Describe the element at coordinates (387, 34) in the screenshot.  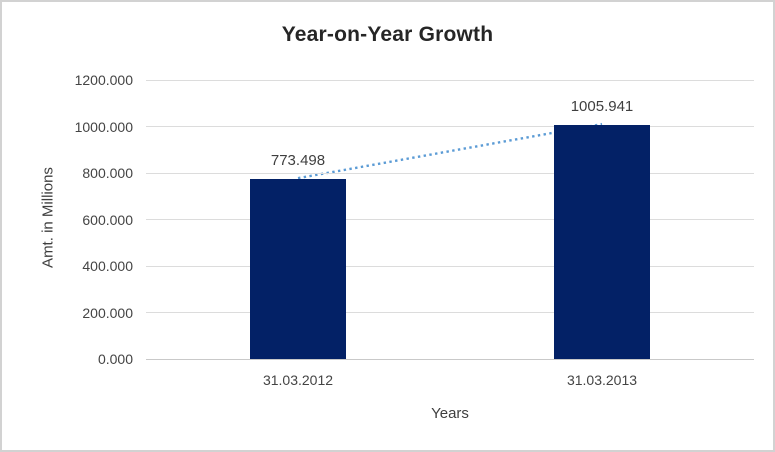
I see `chart-title: Year-on-Year Growth` at that location.